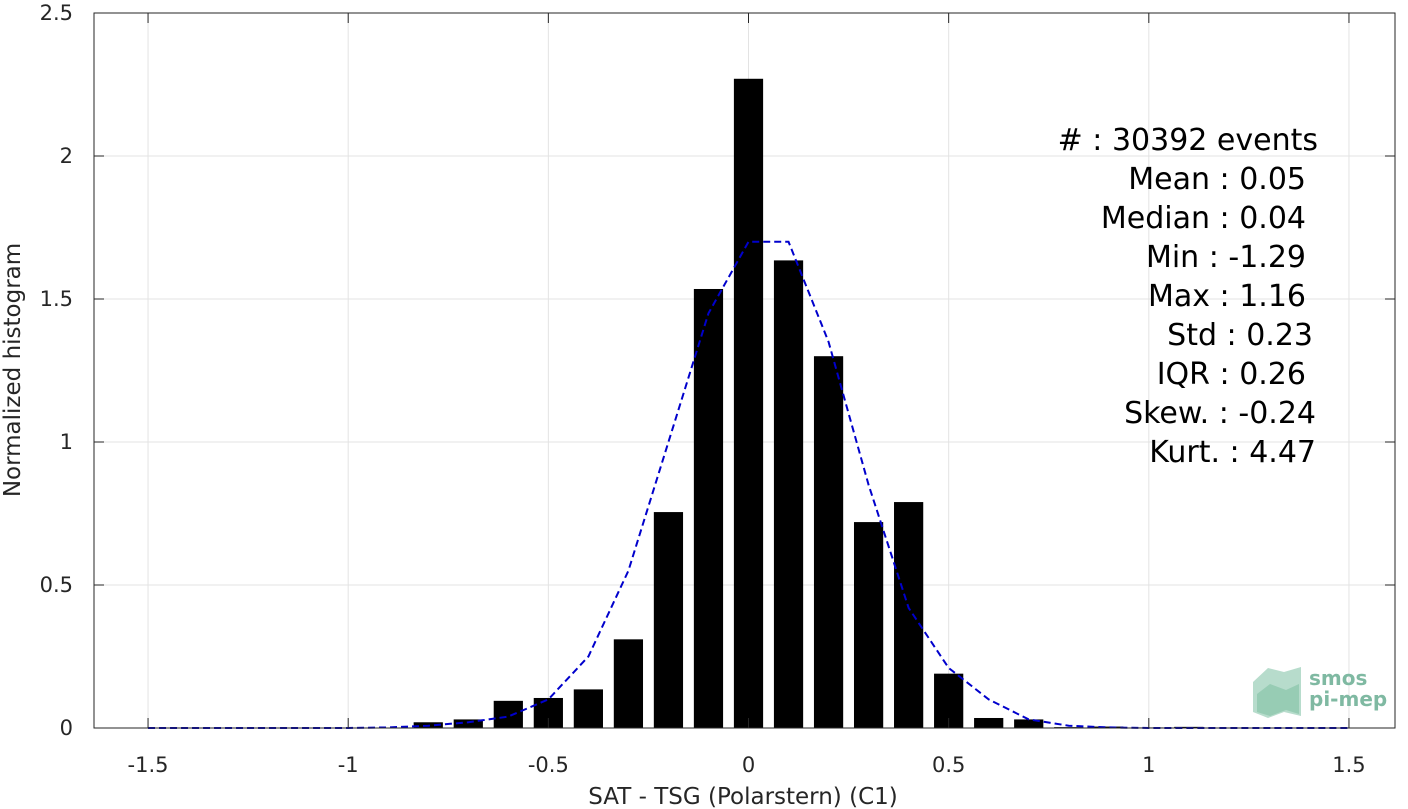 This screenshot has height=809, width=1408. What do you see at coordinates (1348, 699) in the screenshot?
I see `logo-text-pimep: pi-mep` at bounding box center [1348, 699].